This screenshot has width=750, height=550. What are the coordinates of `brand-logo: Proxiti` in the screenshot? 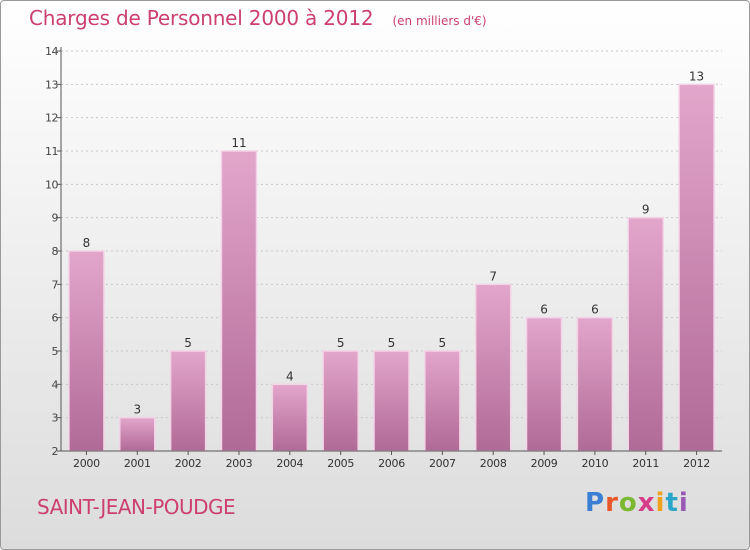 It's located at (637, 503).